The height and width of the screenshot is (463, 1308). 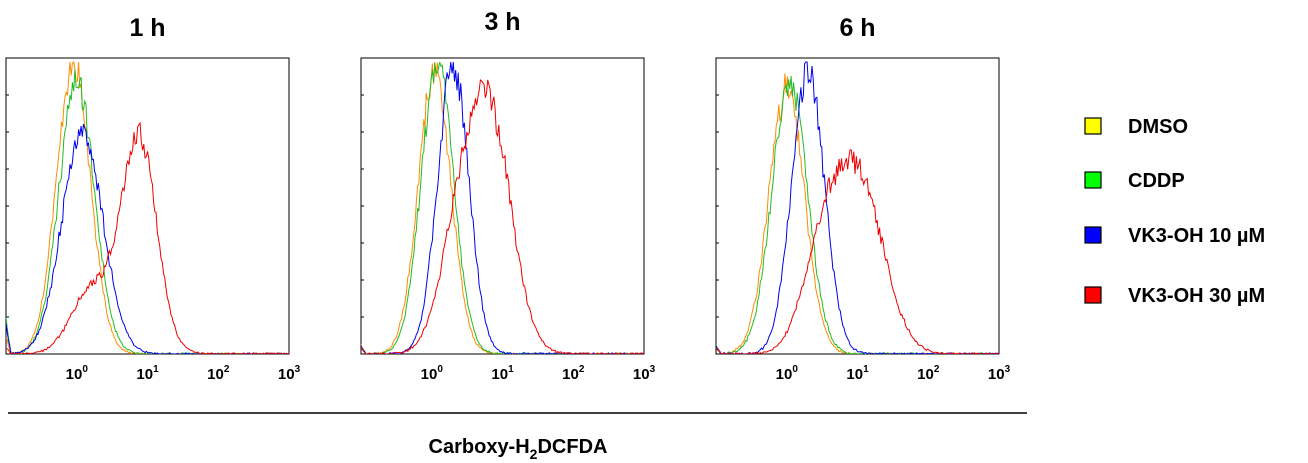 What do you see at coordinates (1156, 181) in the screenshot?
I see `legend-label: CDDP` at bounding box center [1156, 181].